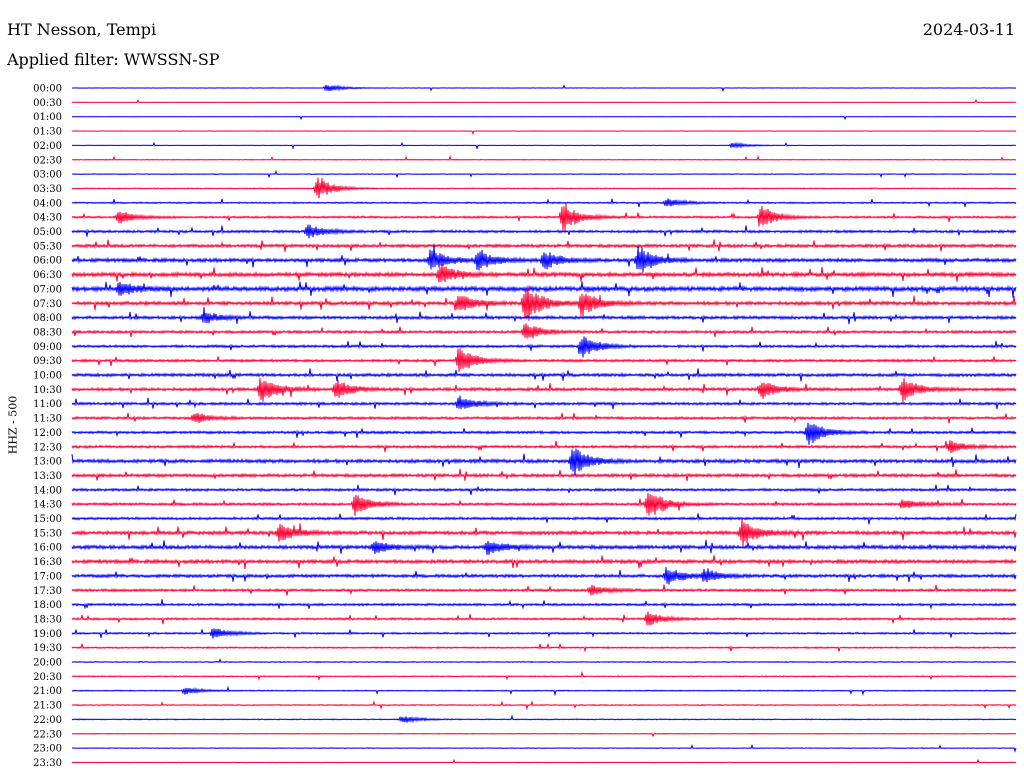 The width and height of the screenshot is (1024, 780). I want to click on row-time-label: 10:00, so click(47, 376).